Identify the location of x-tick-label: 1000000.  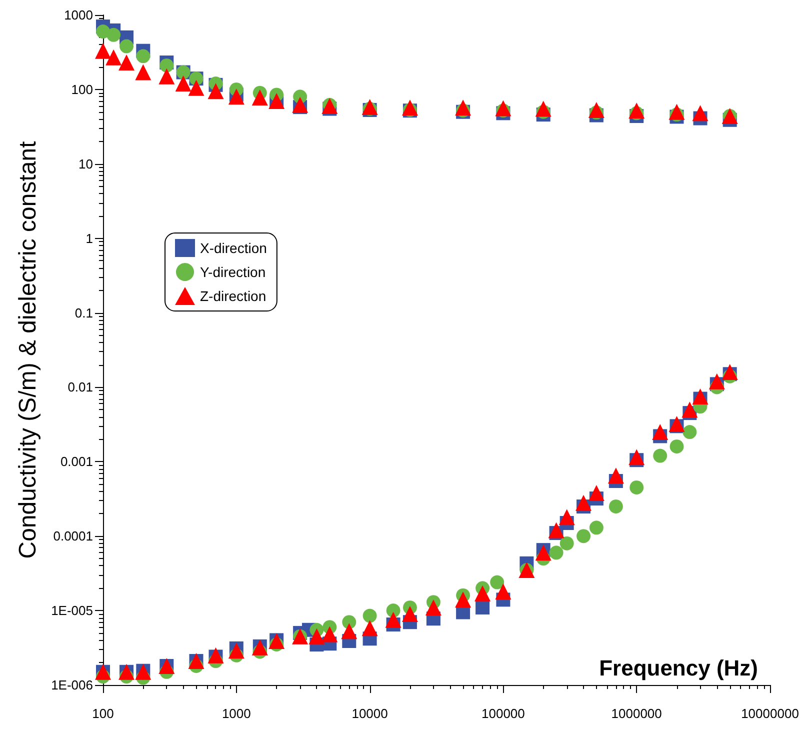
(636, 713).